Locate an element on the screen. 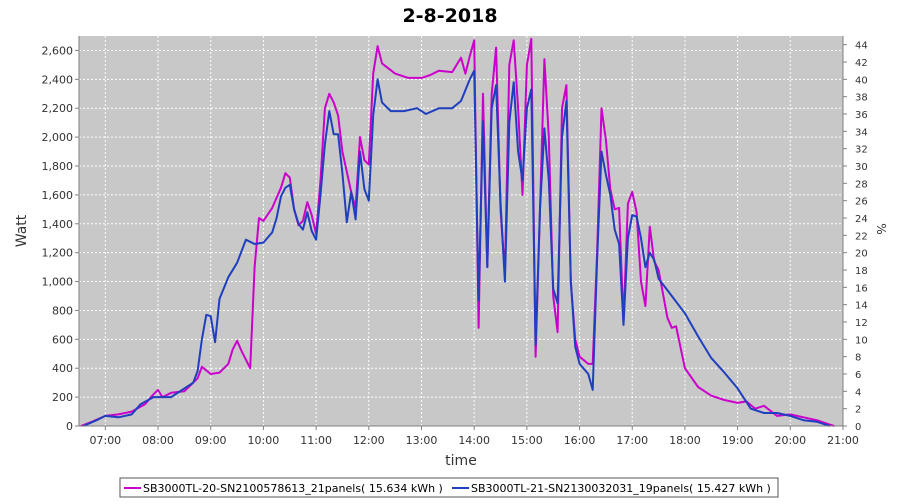 The height and width of the screenshot is (504, 900). y2-tick-label: 20 is located at coordinates (861, 254).